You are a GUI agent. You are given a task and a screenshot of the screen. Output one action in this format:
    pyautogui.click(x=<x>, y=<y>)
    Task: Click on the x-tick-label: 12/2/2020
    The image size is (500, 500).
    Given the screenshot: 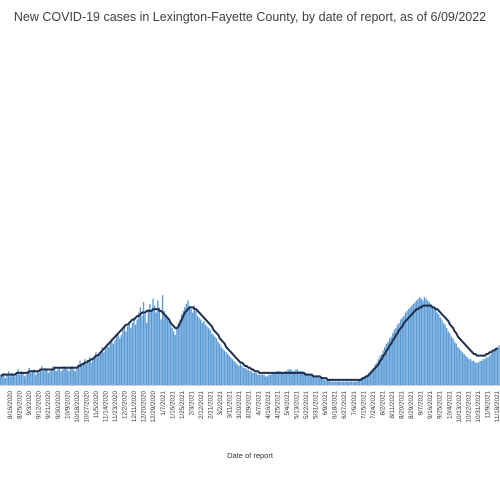 What is the action you would take?
    pyautogui.click(x=125, y=405)
    